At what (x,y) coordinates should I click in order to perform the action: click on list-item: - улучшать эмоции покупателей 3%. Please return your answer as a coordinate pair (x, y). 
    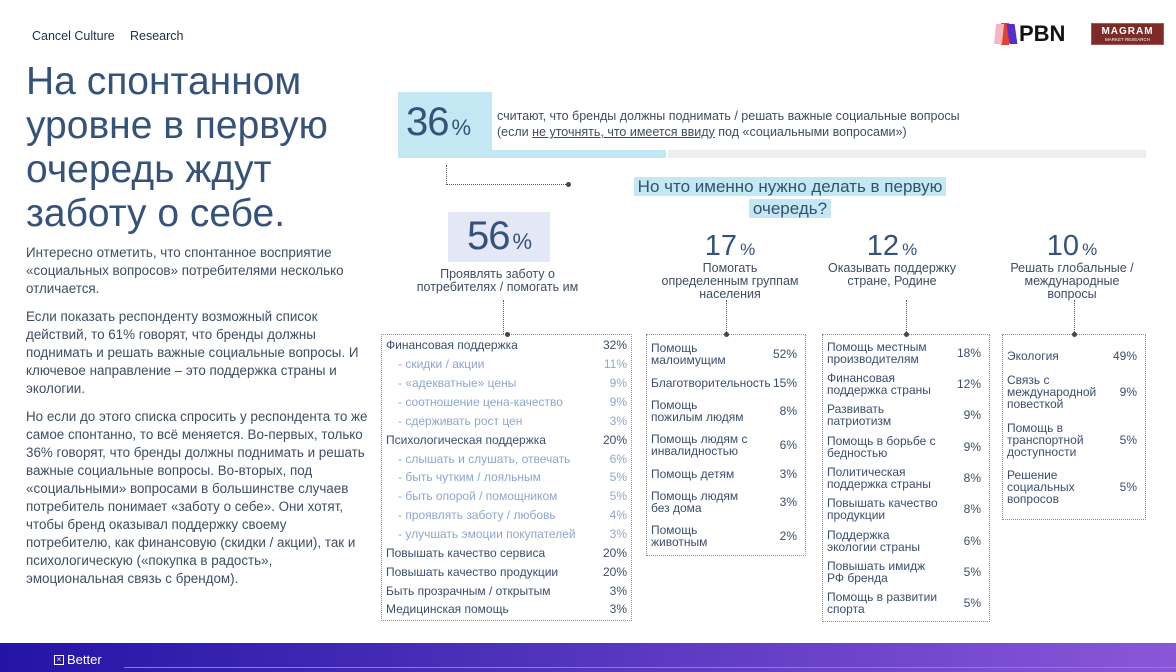
    Looking at the image, I should click on (506, 534).